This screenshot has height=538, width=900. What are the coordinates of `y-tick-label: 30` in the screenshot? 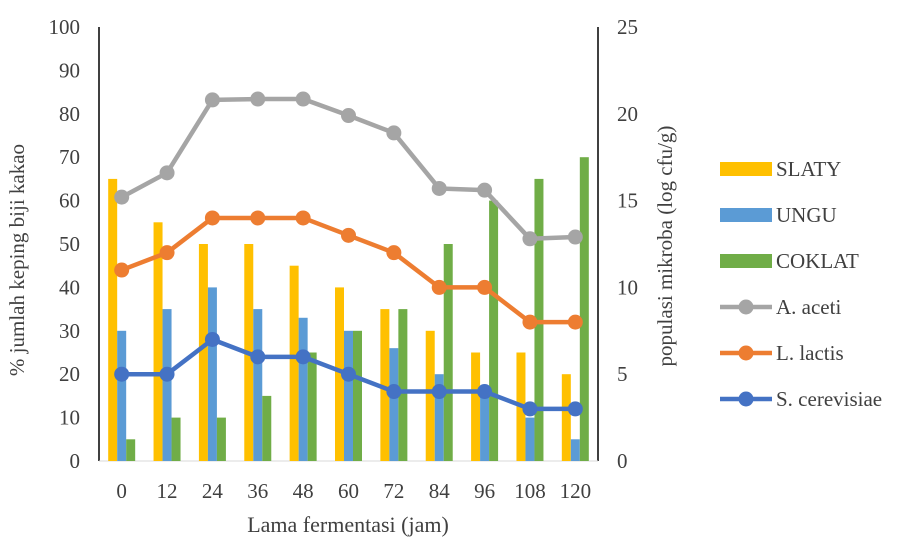 It's located at (69, 331).